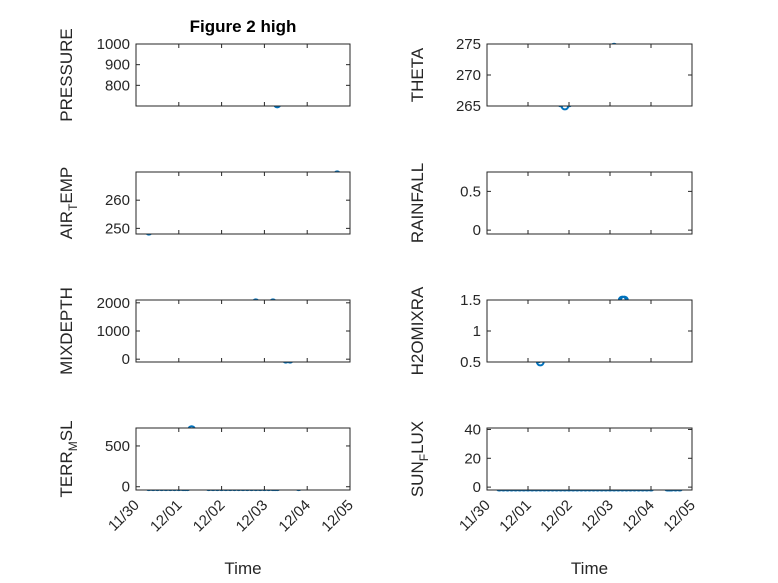 This screenshot has height=583, width=778. I want to click on figure-title: Figure 2 high, so click(243, 26).